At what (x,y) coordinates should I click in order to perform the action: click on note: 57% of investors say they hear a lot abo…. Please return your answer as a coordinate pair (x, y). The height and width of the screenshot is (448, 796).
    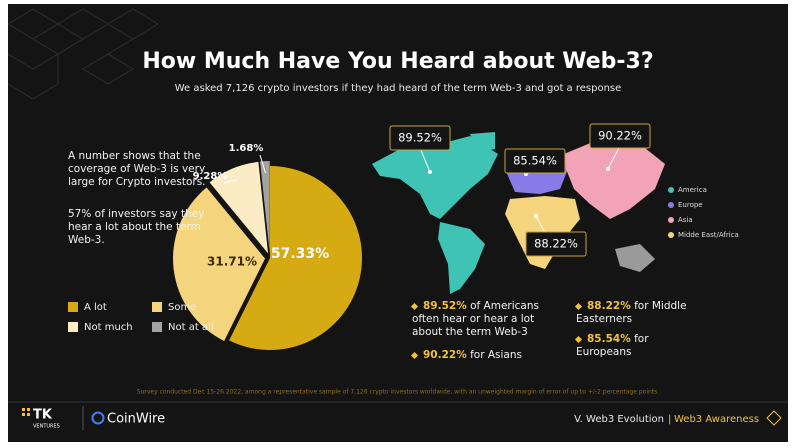
    Looking at the image, I should click on (136, 227).